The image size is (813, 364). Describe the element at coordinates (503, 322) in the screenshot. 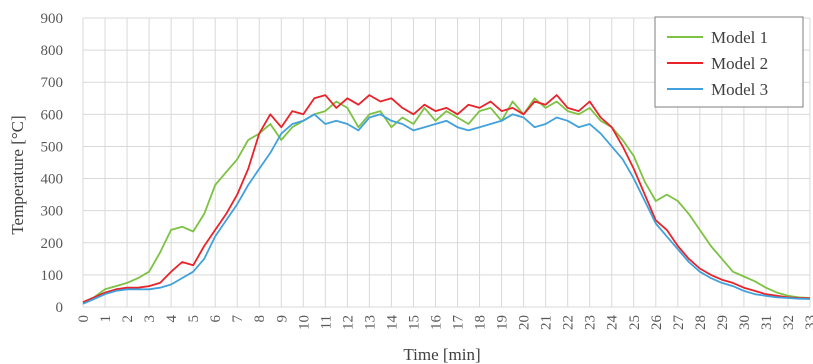

I see `x-tick-label-19: 19` at that location.